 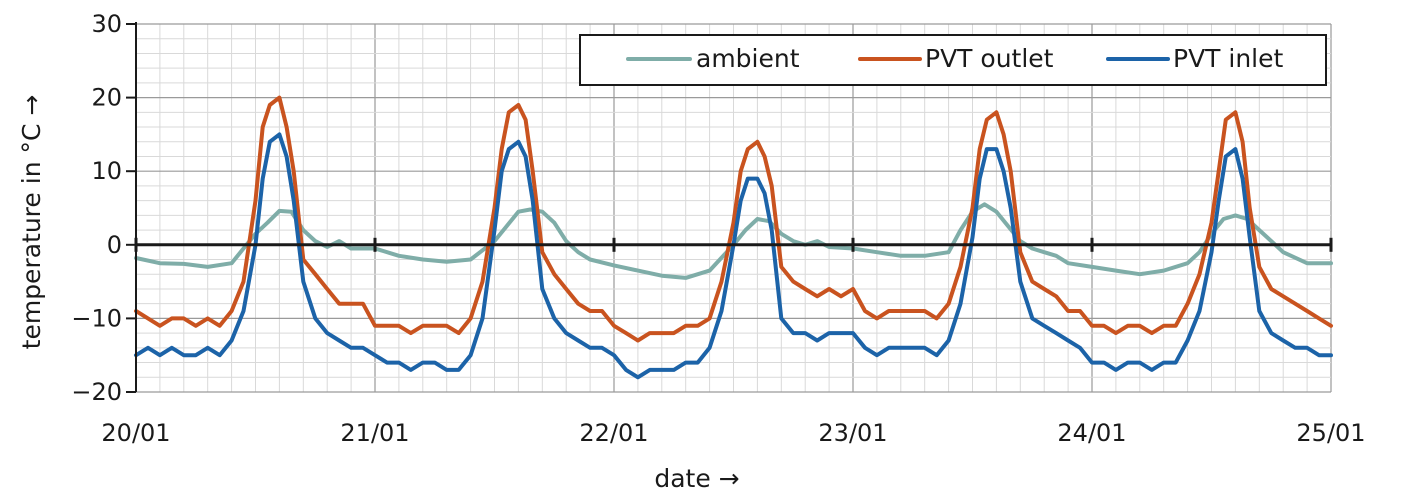 I want to click on y-tick-label: 10, so click(x=106, y=171).